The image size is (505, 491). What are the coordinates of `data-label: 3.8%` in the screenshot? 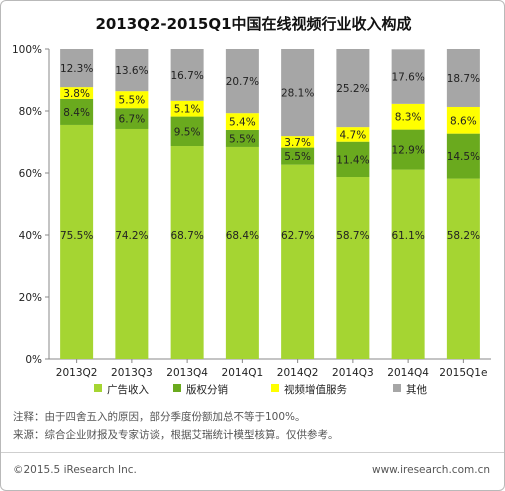 It's located at (76, 94).